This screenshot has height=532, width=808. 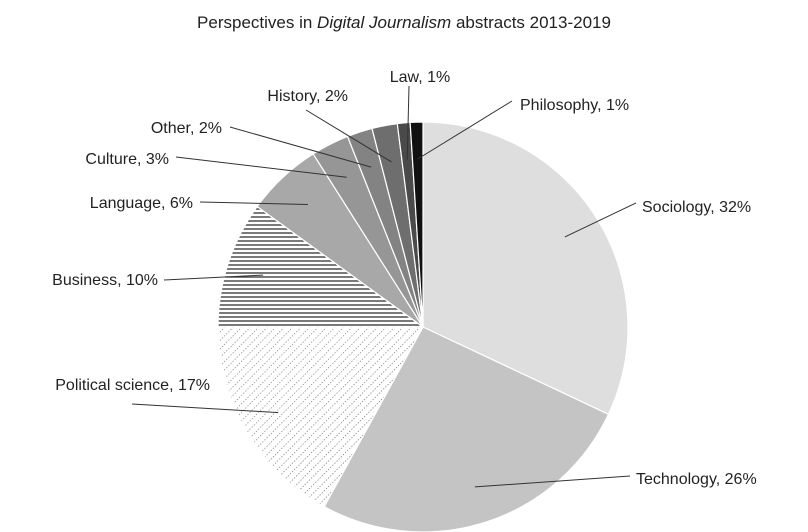 I want to click on pie-slice-political-science, so click(x=321, y=417).